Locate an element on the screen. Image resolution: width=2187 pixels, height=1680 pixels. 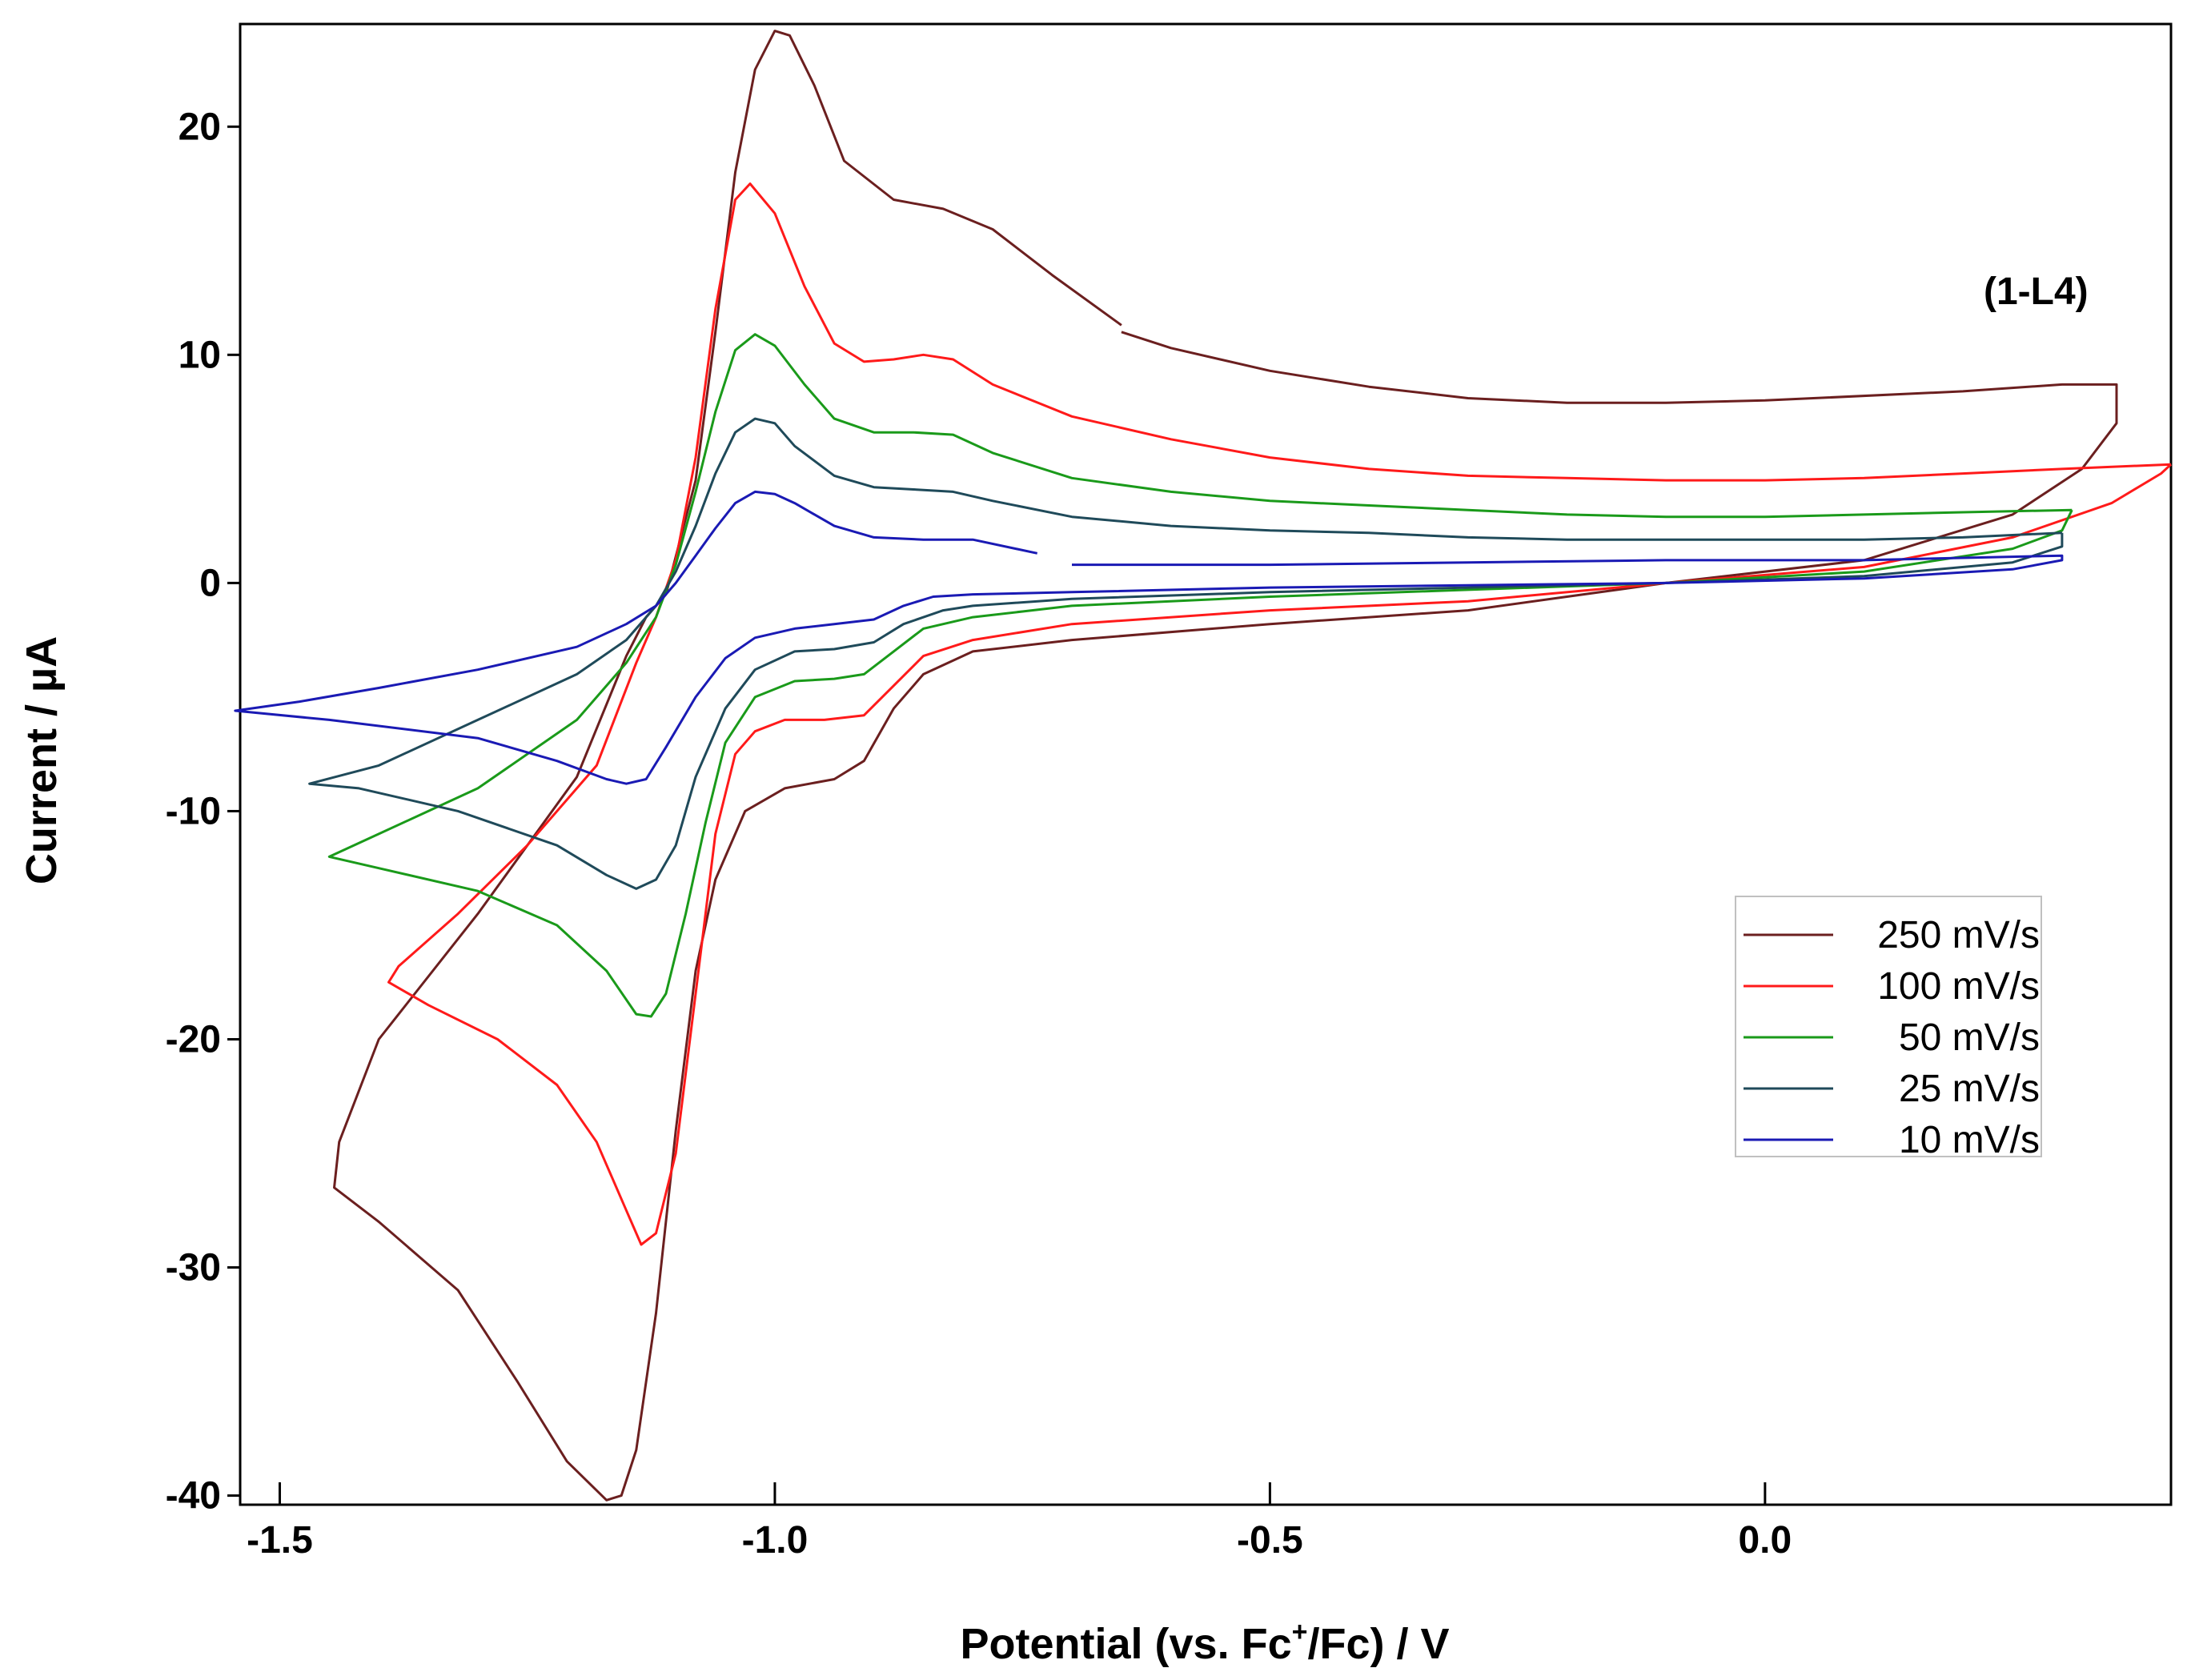
legend-label: 100 mV/s is located at coordinates (1959, 986).